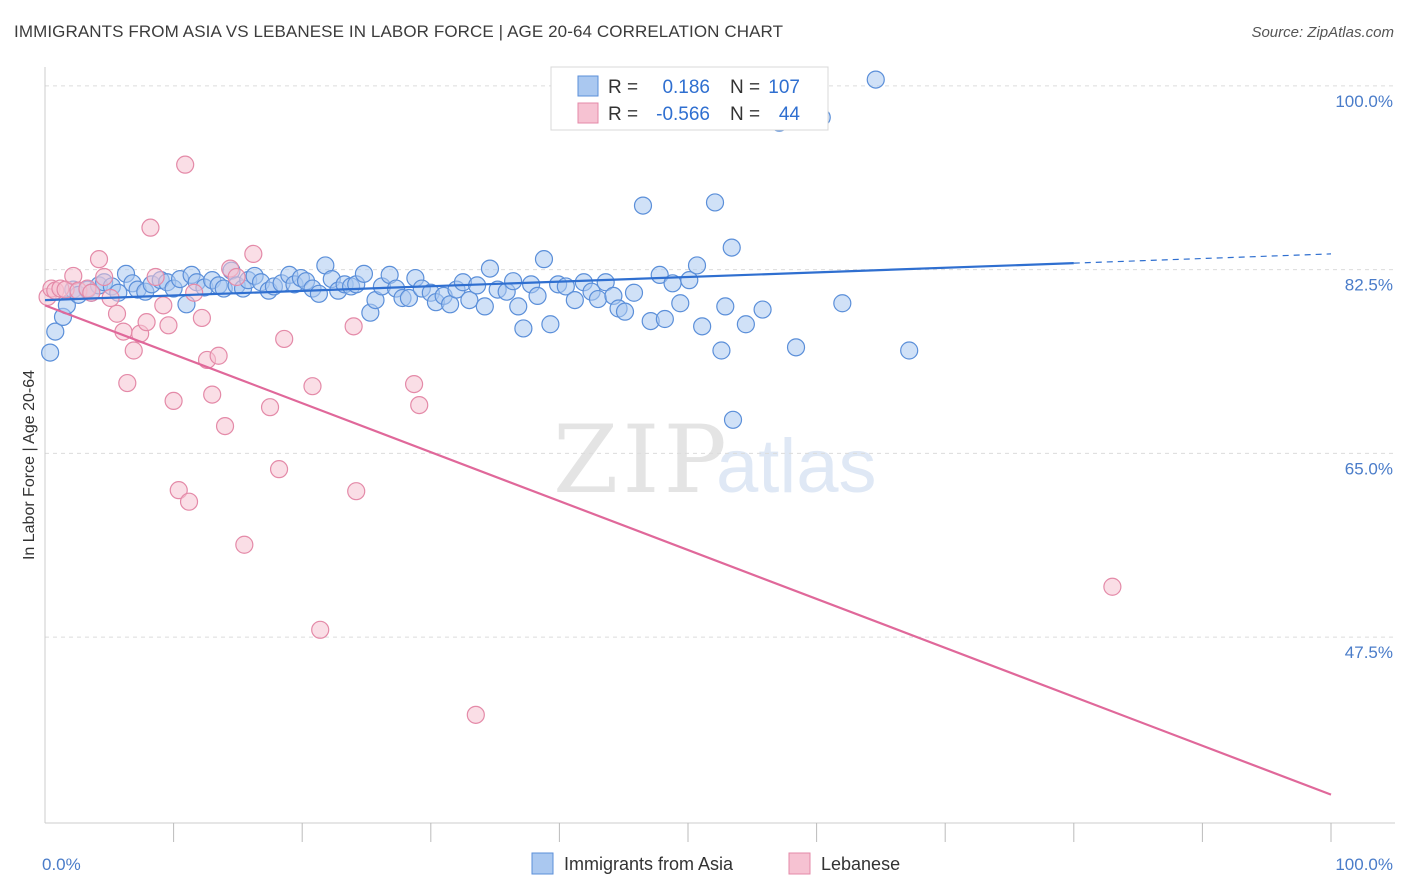 This screenshot has width=1406, height=892. Describe the element at coordinates (1369, 652) in the screenshot. I see `y-tick-label-3: 47.5%` at that location.